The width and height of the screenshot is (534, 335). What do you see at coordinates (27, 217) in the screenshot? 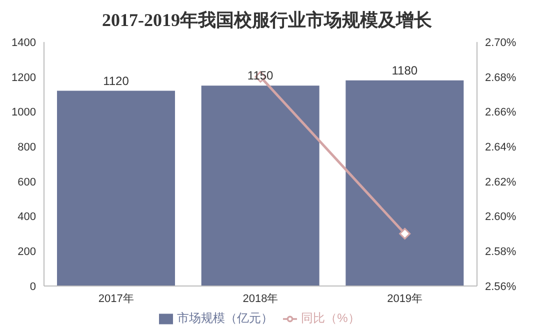
I see `y-tick-label: 400` at bounding box center [27, 217].